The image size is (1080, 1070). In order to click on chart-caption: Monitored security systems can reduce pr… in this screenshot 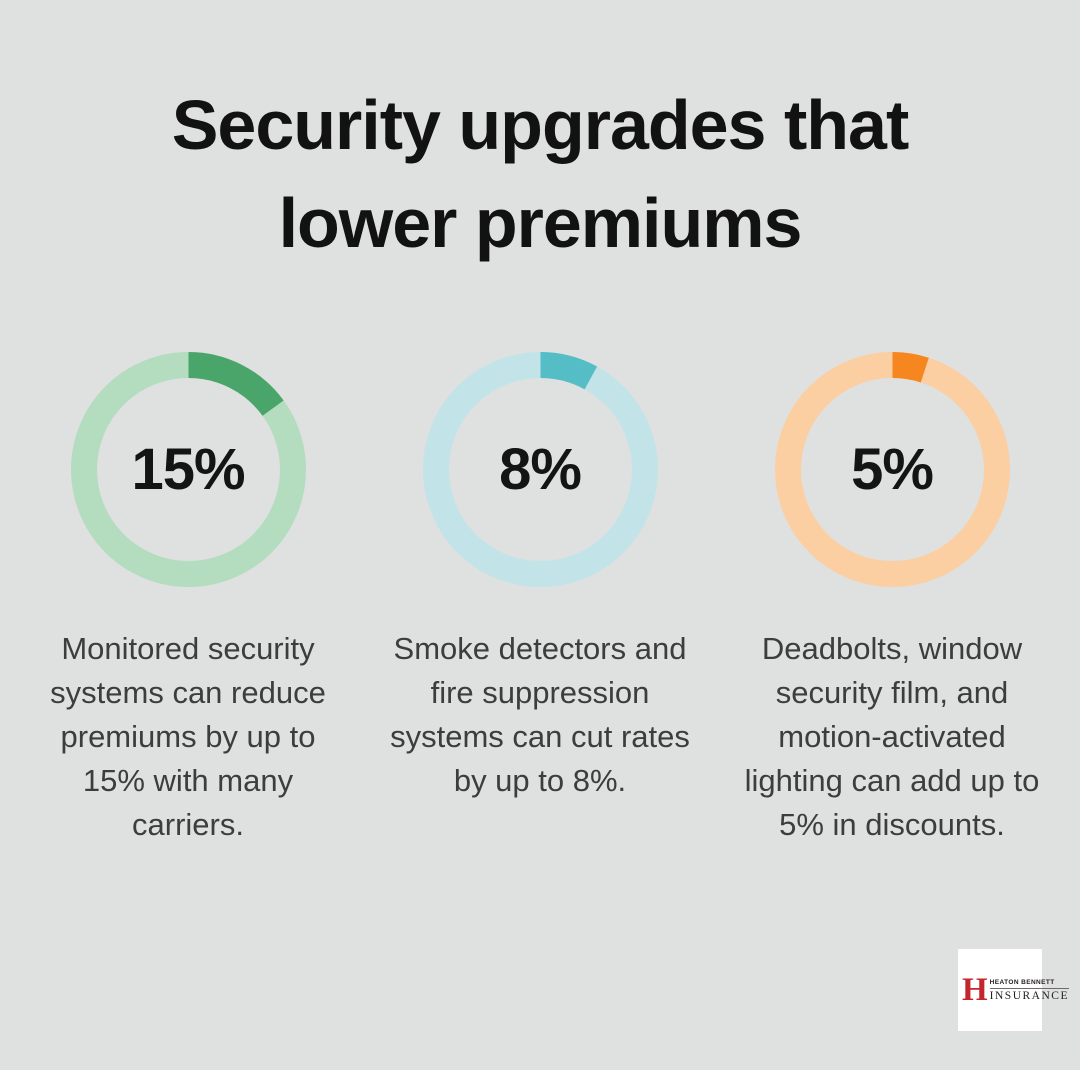, I will do `click(188, 736)`.